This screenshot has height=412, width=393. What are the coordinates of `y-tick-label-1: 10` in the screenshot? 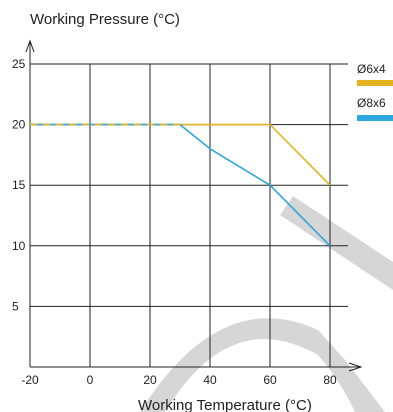 It's located at (19, 246).